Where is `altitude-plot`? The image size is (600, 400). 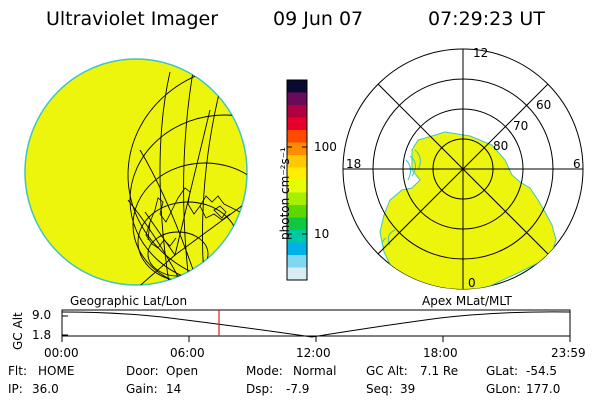 altitude-plot is located at coordinates (316, 325).